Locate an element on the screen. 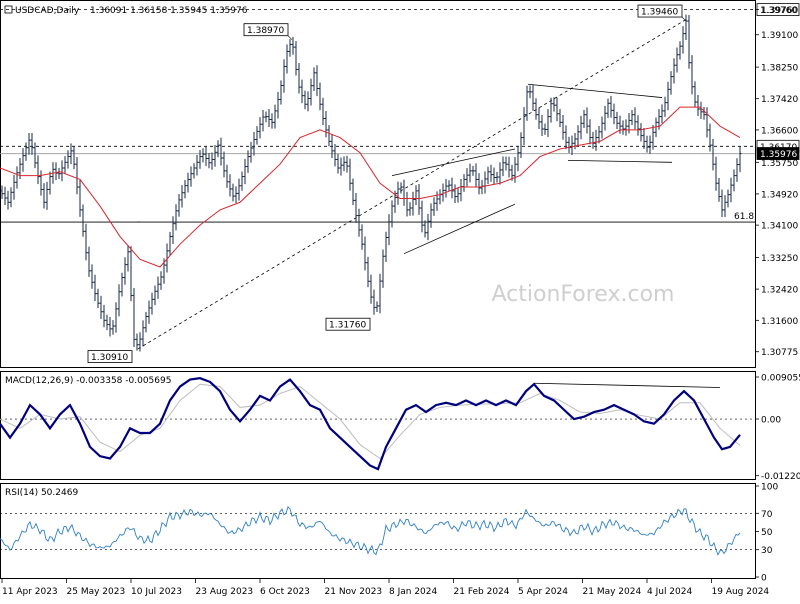  annotation-text: 1.39460 is located at coordinates (659, 13).